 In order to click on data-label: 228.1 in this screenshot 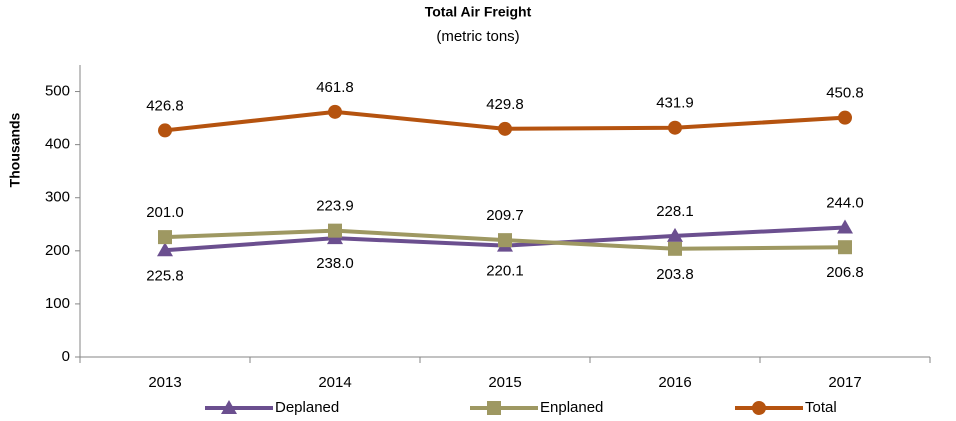, I will do `click(675, 211)`.